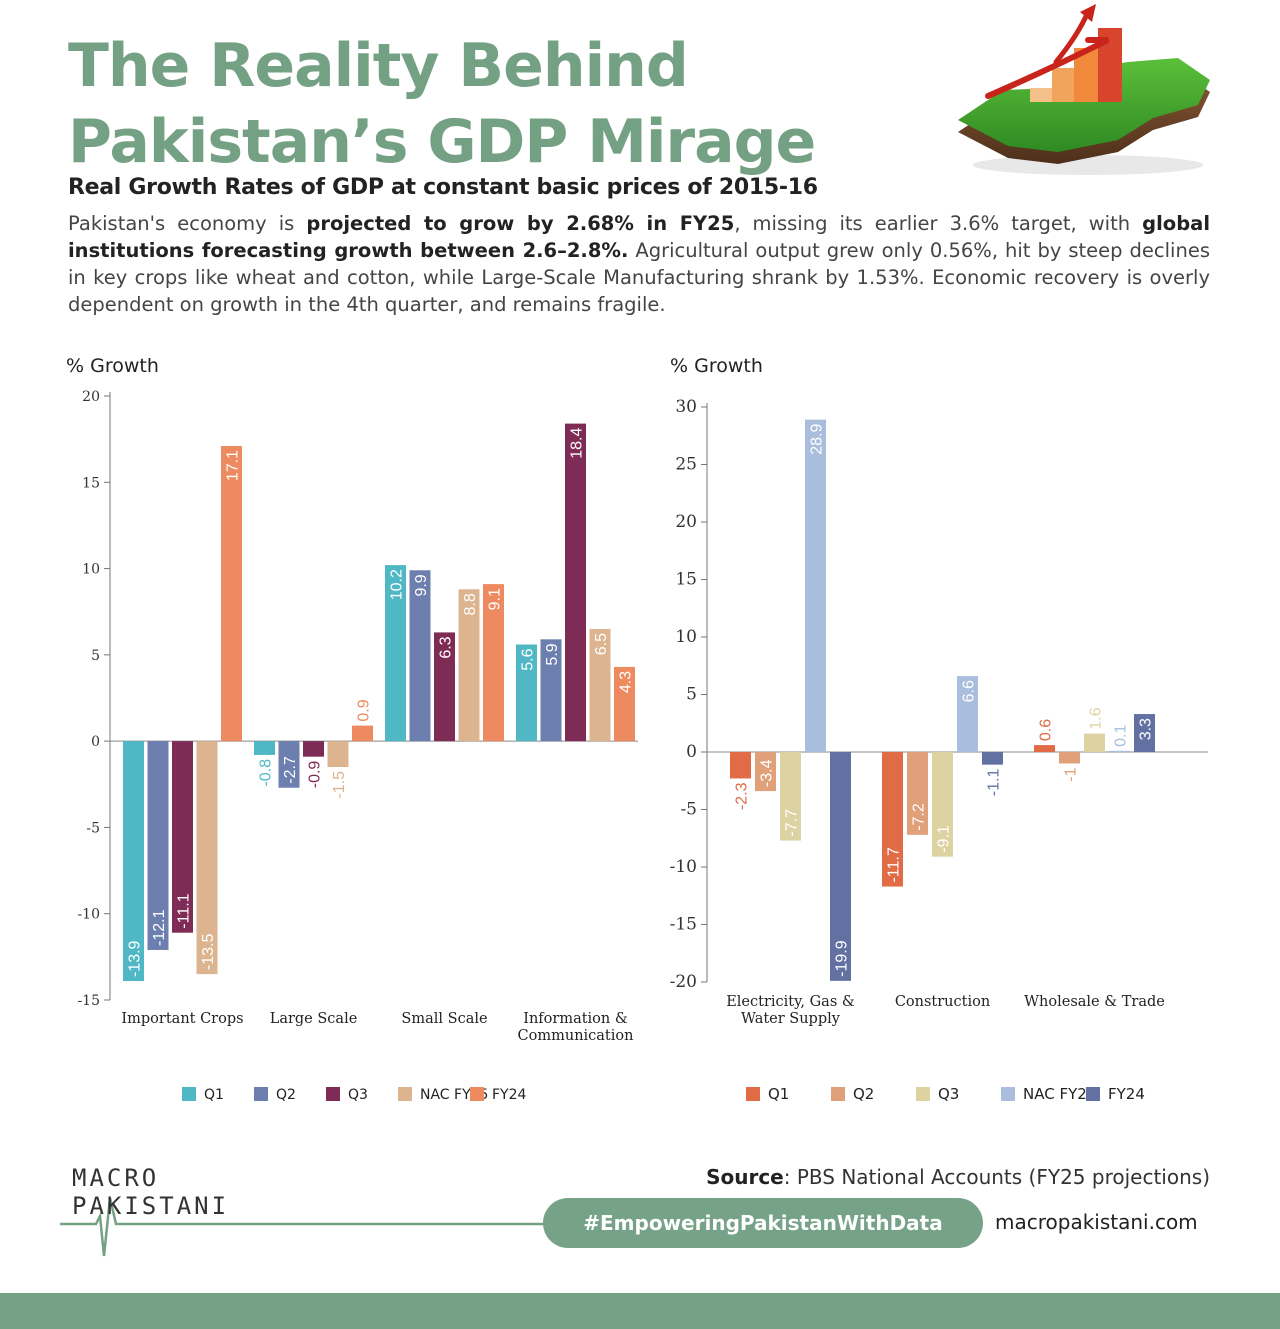 The height and width of the screenshot is (1329, 1280). What do you see at coordinates (683, 982) in the screenshot?
I see `y-tick-label: -20` at bounding box center [683, 982].